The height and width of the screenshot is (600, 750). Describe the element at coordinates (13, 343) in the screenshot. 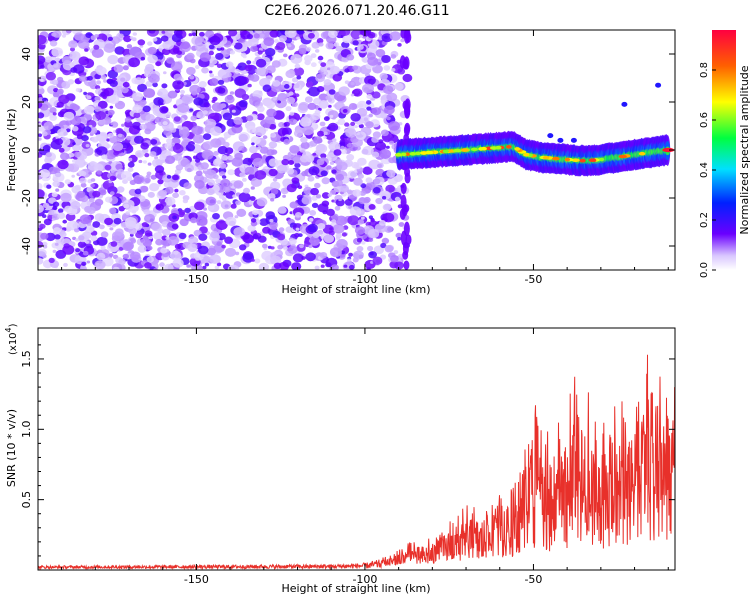

I see `snr-y-multiplier-base: (x10` at that location.